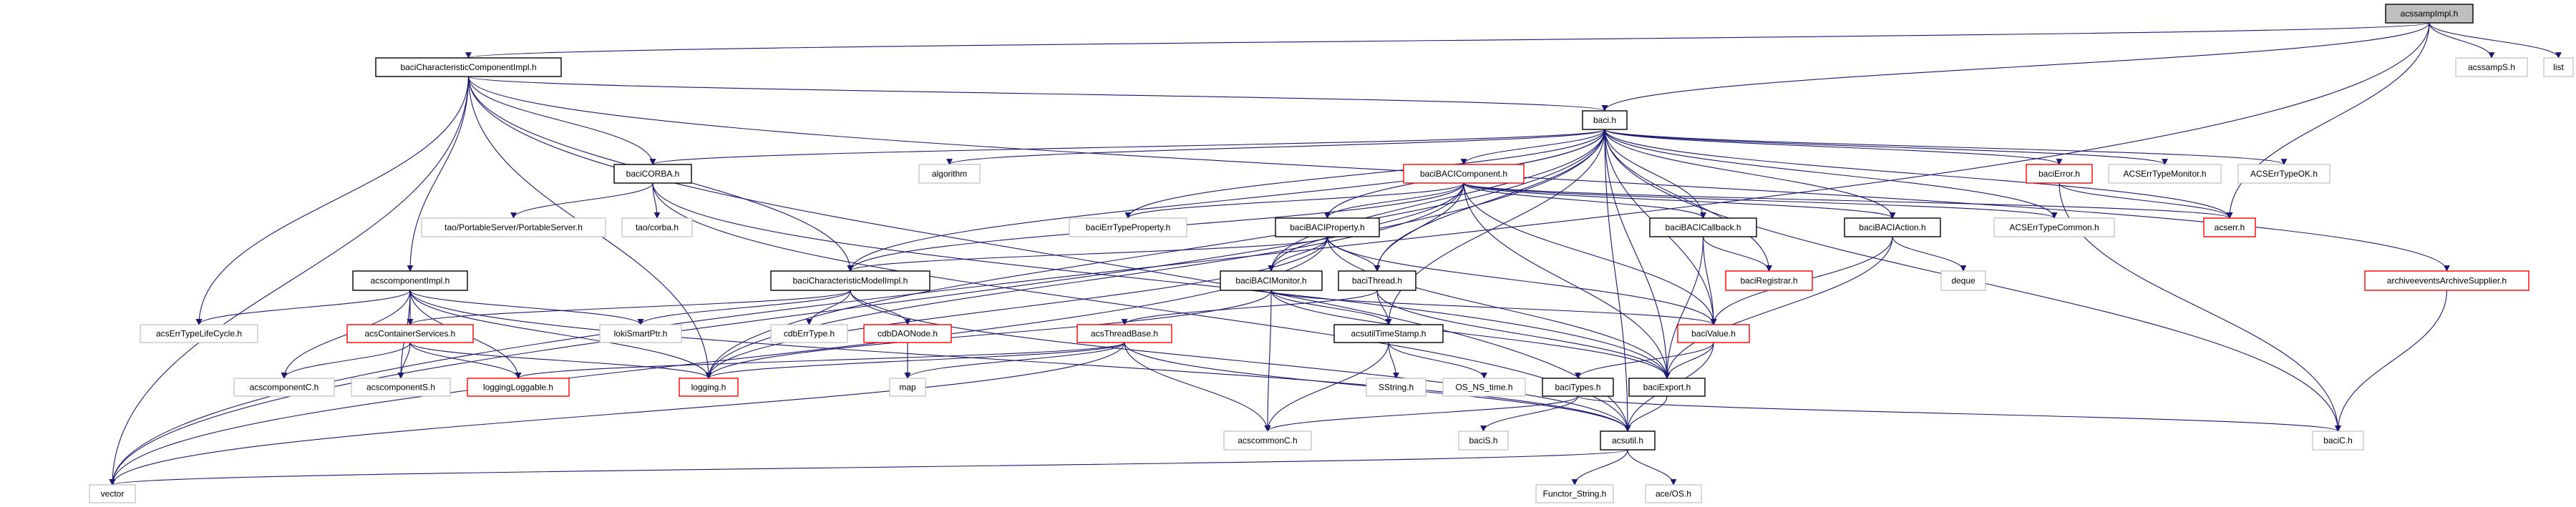 This screenshot has width=2576, height=507. Describe the element at coordinates (2283, 174) in the screenshot. I see `node-ACSErrTypeOK: ACSErrTypeOK.h` at that location.